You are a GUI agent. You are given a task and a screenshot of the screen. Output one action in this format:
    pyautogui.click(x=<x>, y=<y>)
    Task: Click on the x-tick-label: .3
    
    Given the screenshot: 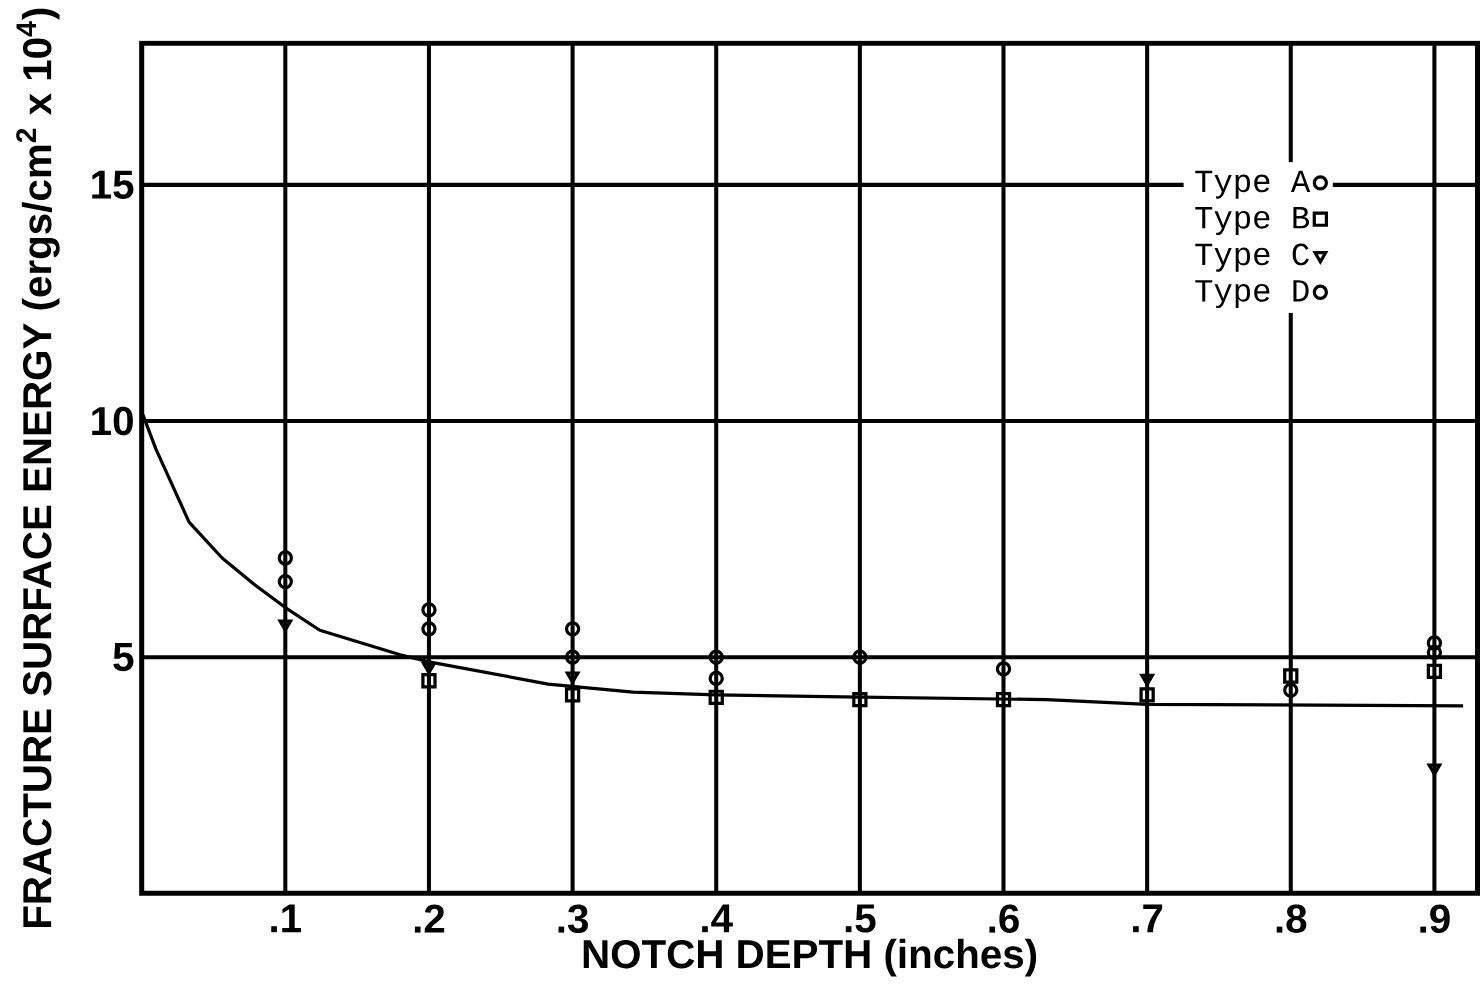 What is the action you would take?
    pyautogui.click(x=573, y=919)
    